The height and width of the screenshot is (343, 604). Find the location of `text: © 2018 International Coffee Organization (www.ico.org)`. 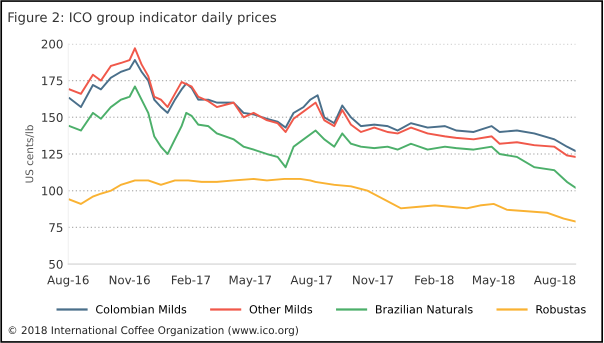

text: © 2018 International Coffee Organization (www.ico.org) is located at coordinates (153, 331).